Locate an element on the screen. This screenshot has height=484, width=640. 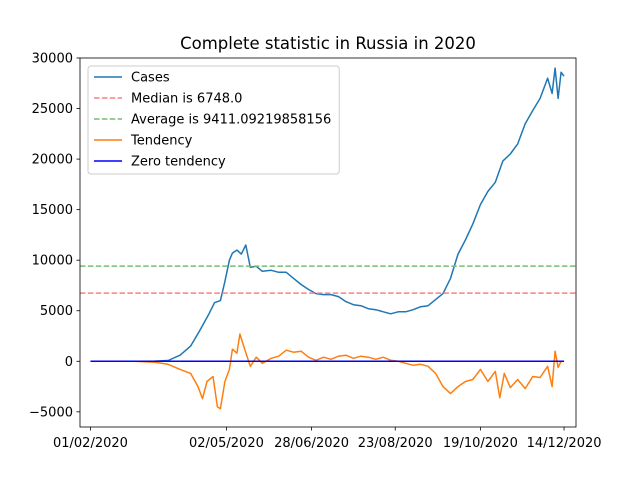
legend-box is located at coordinates (213, 120).